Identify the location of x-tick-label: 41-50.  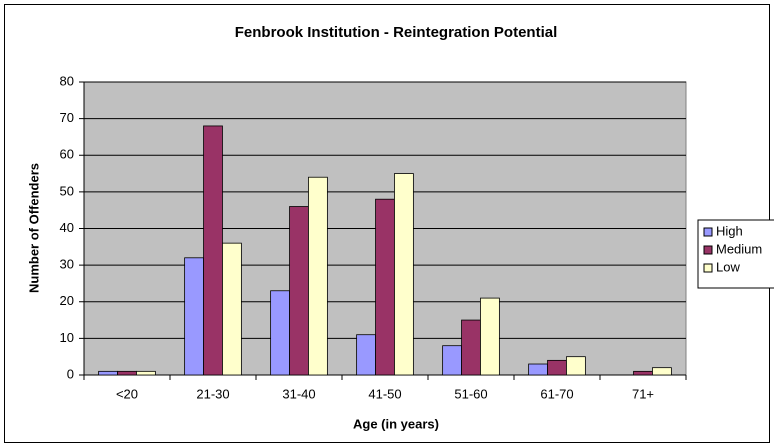
(384, 393).